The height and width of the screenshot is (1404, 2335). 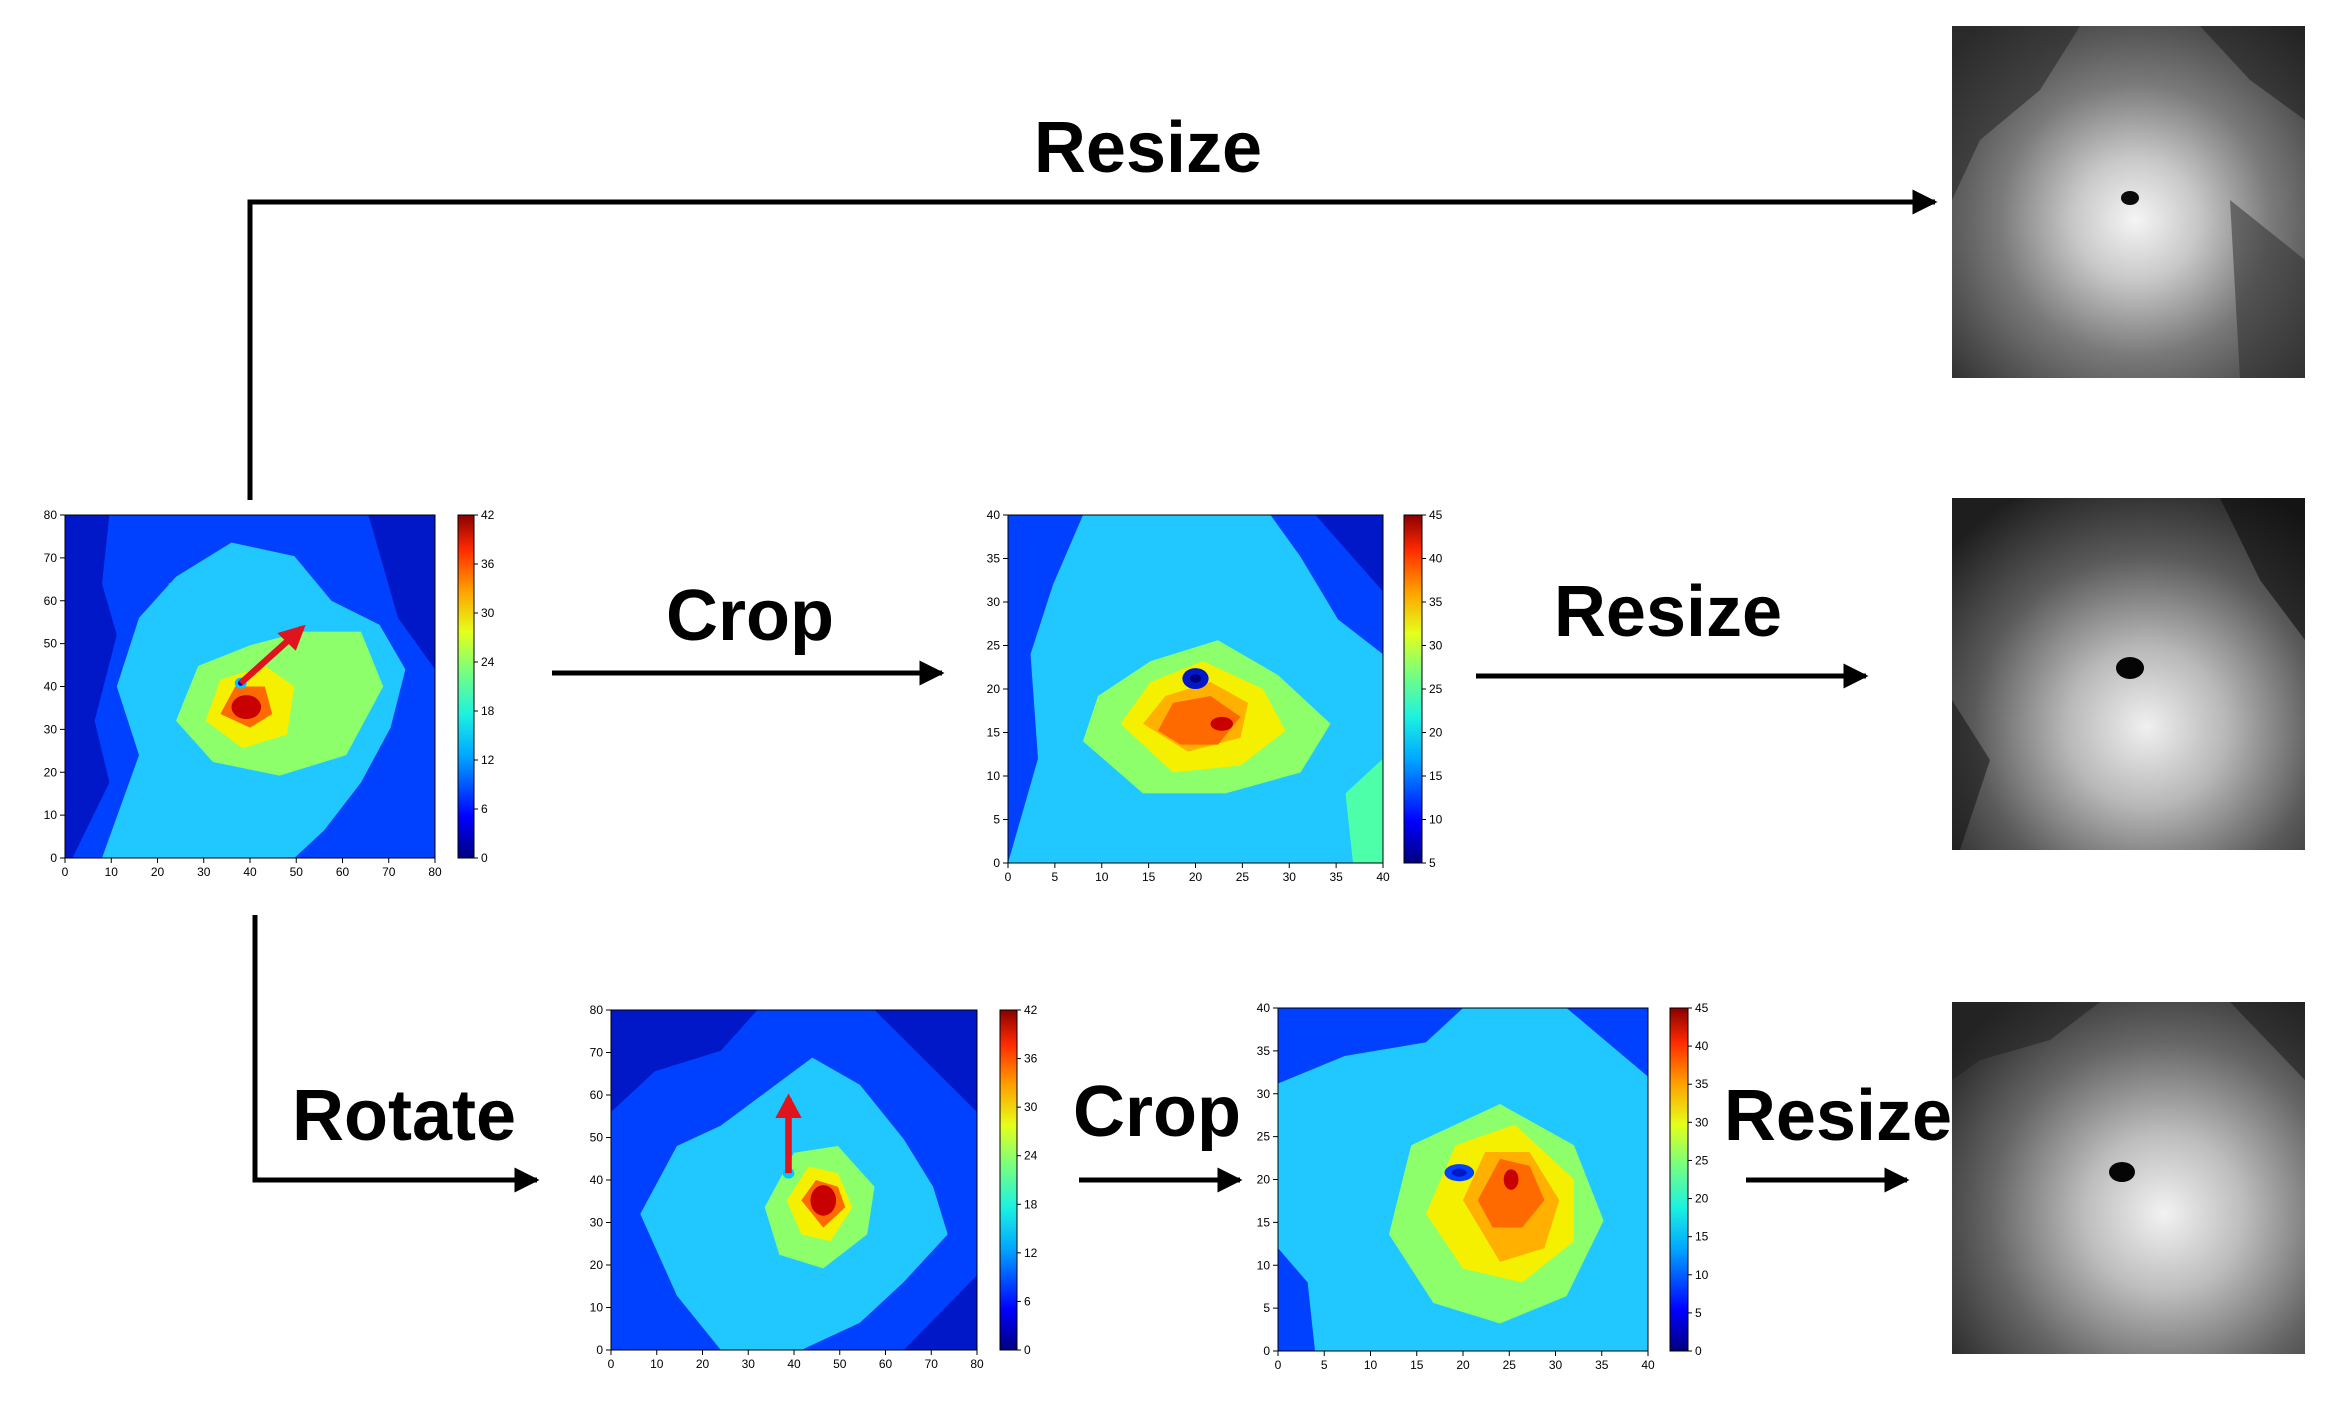 I want to click on colorbar-tick-label: 20, so click(x=1436, y=733).